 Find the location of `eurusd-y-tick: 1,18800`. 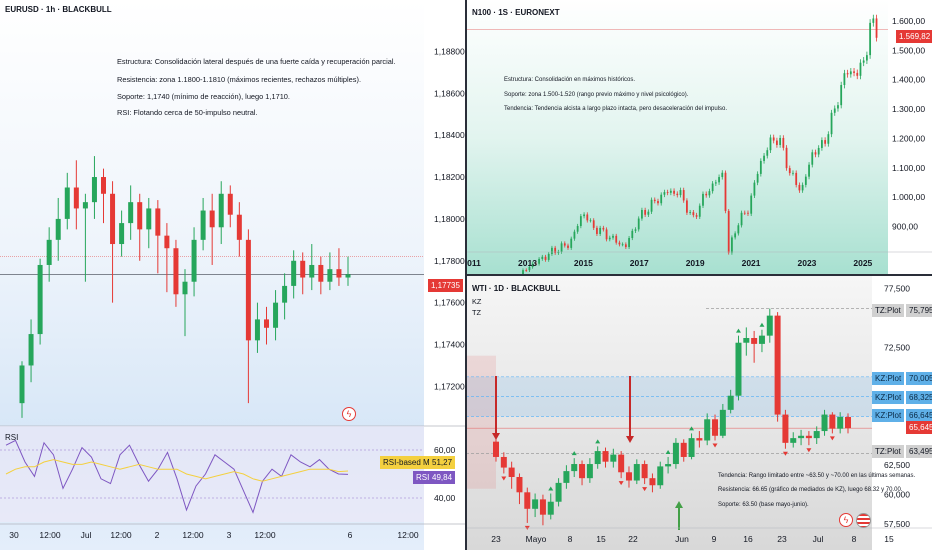

eurusd-y-tick: 1,18800 is located at coordinates (449, 51).